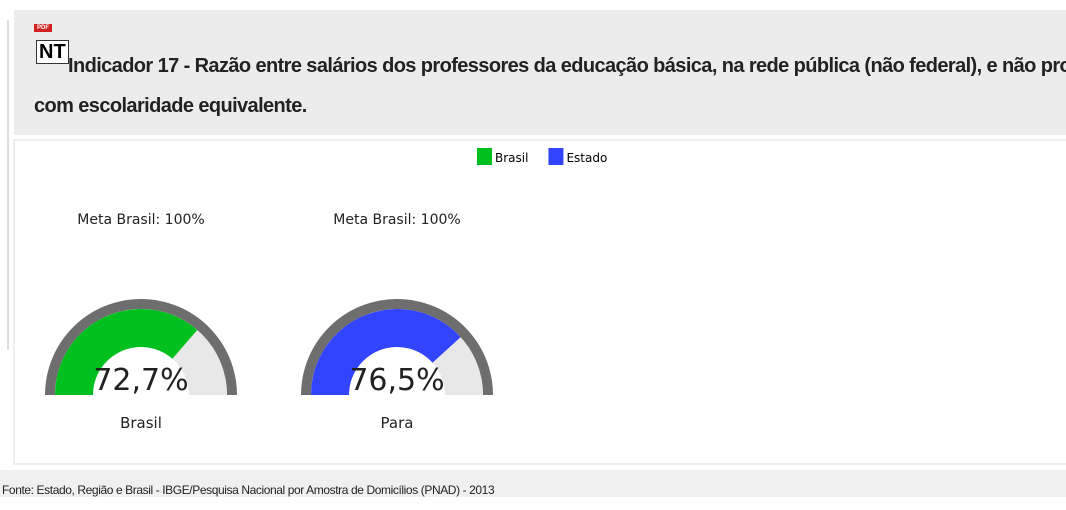 The image size is (1066, 510). I want to click on pdf-icon: PDF, so click(43, 28).